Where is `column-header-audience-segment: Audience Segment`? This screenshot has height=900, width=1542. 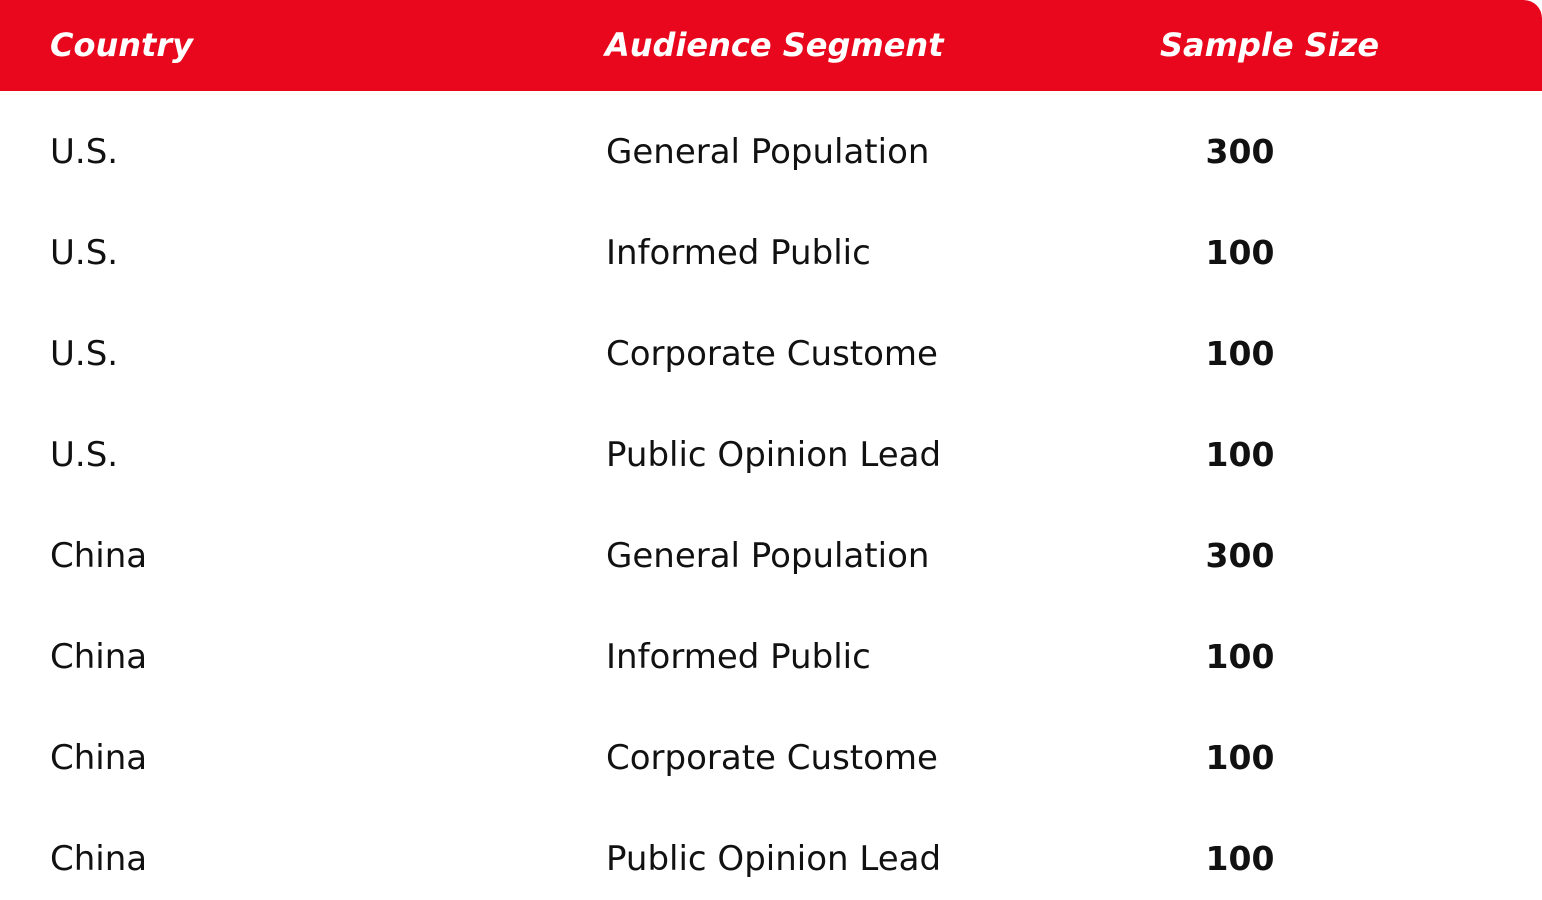
column-header-audience-segment: Audience Segment is located at coordinates (774, 45).